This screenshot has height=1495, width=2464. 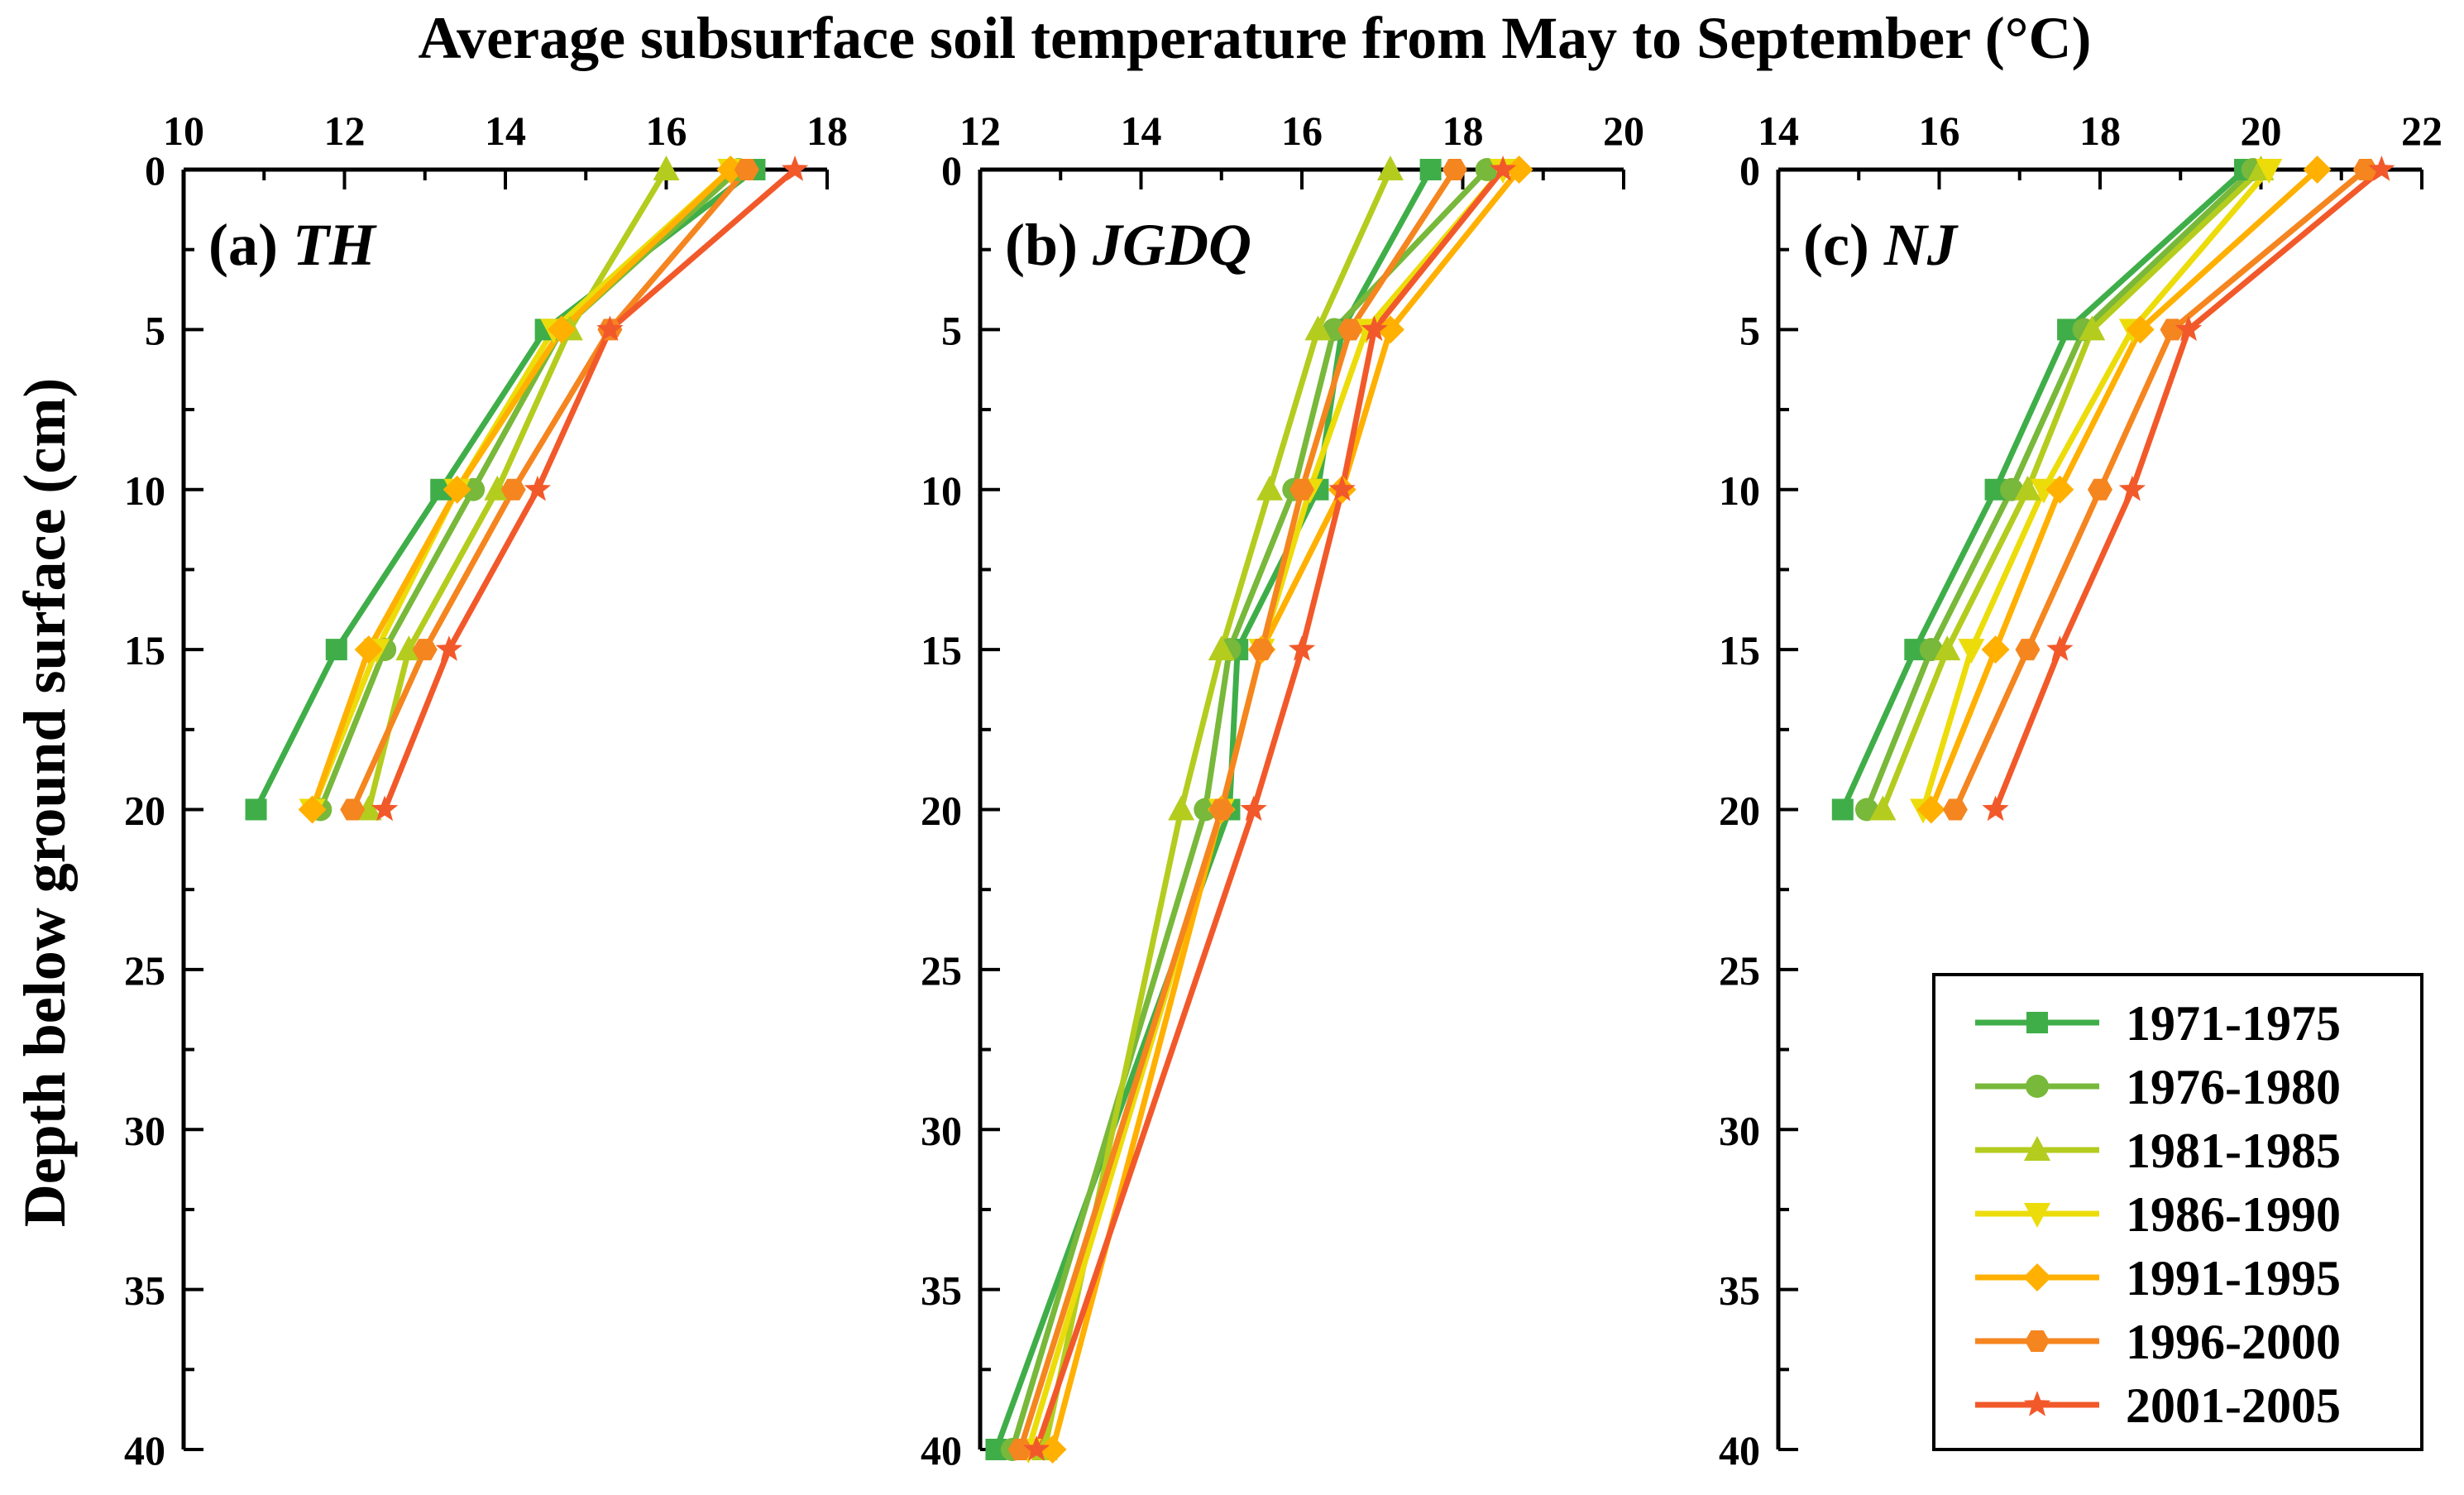 What do you see at coordinates (45, 803) in the screenshot?
I see `y-axis-label: Depth below ground surface (cm)` at bounding box center [45, 803].